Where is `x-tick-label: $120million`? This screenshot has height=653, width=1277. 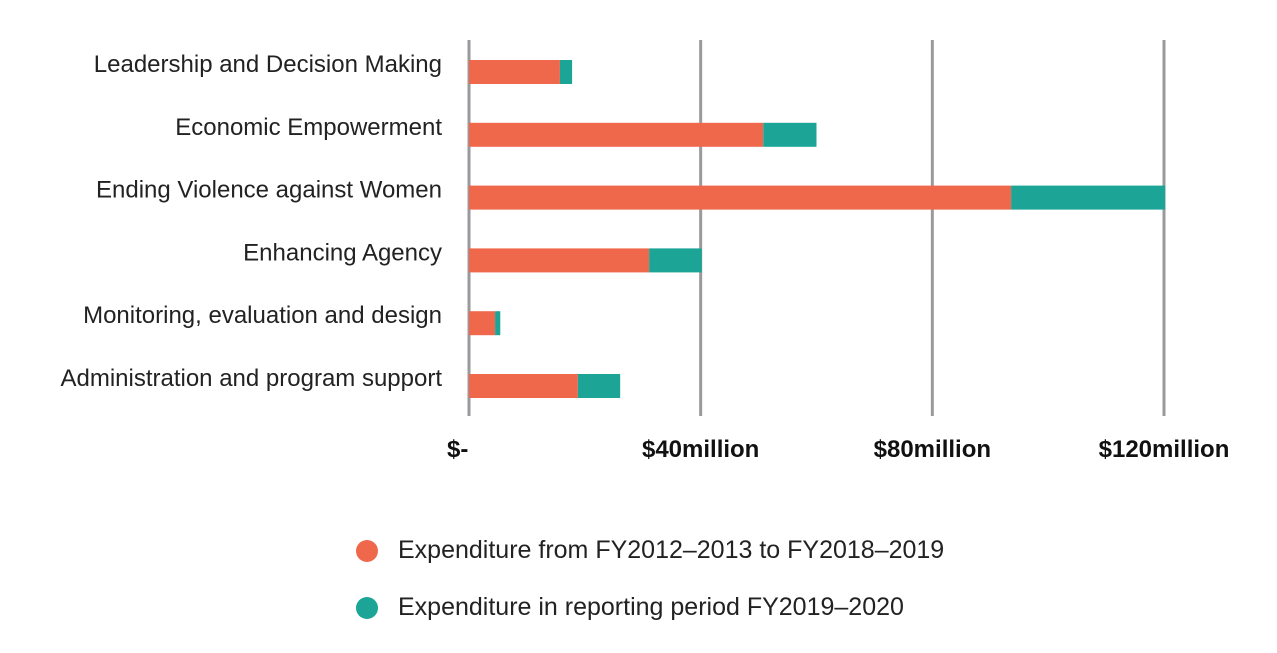 x-tick-label: $120million is located at coordinates (1164, 449).